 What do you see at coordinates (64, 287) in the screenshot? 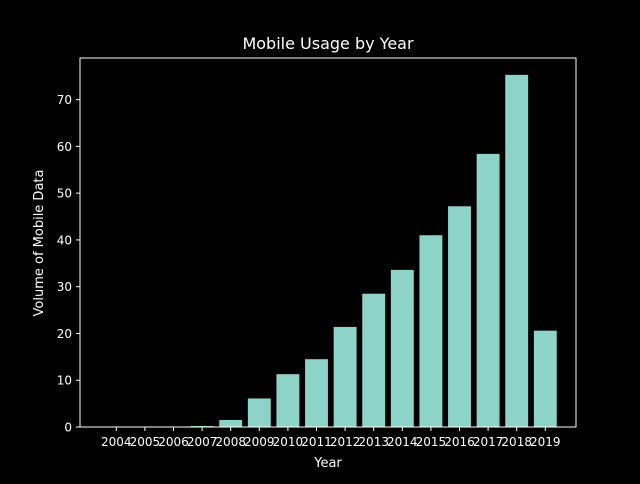
I see `y-tick-label-30: 30` at bounding box center [64, 287].